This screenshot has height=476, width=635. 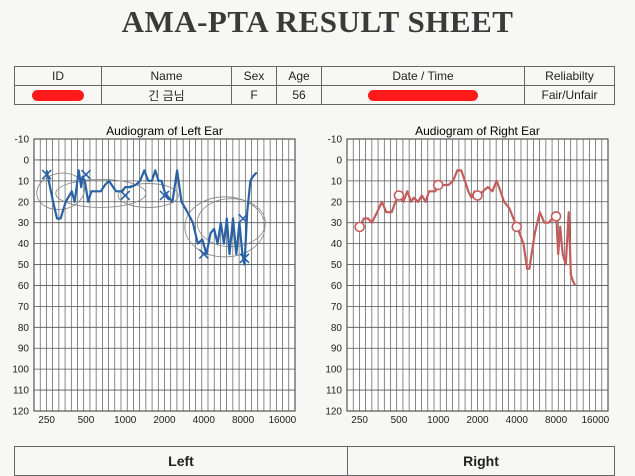 What do you see at coordinates (556, 420) in the screenshot?
I see `right-xtick-label: 8000` at bounding box center [556, 420].